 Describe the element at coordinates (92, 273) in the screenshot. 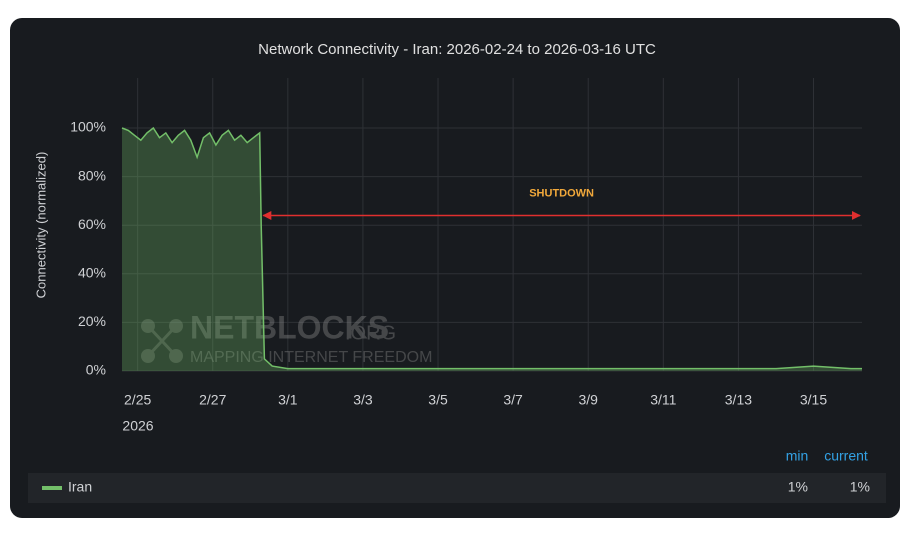

I see `y-tick-label: 40%` at that location.